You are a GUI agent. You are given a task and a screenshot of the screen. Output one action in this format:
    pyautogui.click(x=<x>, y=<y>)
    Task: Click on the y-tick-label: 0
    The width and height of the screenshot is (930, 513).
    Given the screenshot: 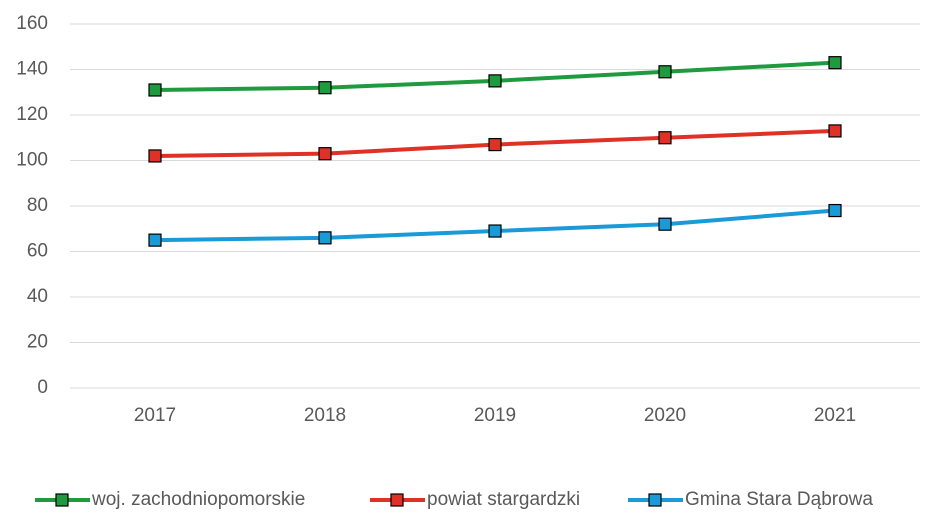 What is the action you would take?
    pyautogui.click(x=42, y=387)
    